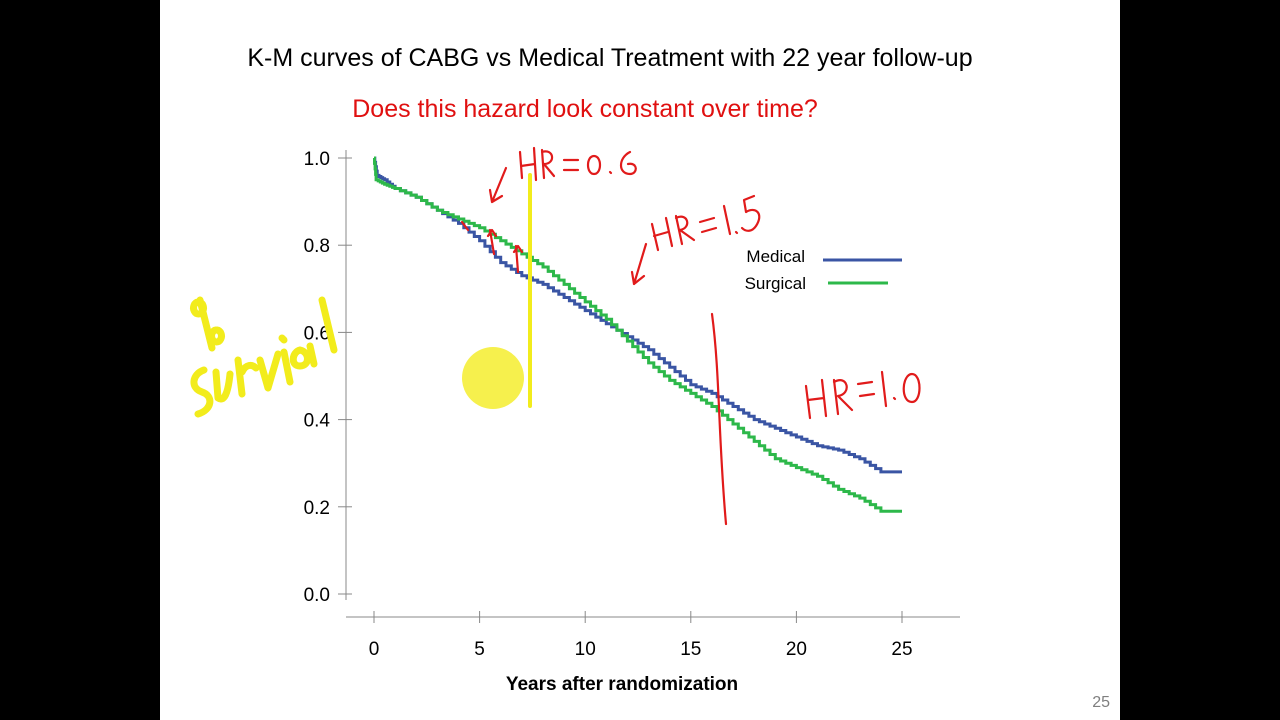  I want to click on y-tick-label: 0.4, so click(317, 421).